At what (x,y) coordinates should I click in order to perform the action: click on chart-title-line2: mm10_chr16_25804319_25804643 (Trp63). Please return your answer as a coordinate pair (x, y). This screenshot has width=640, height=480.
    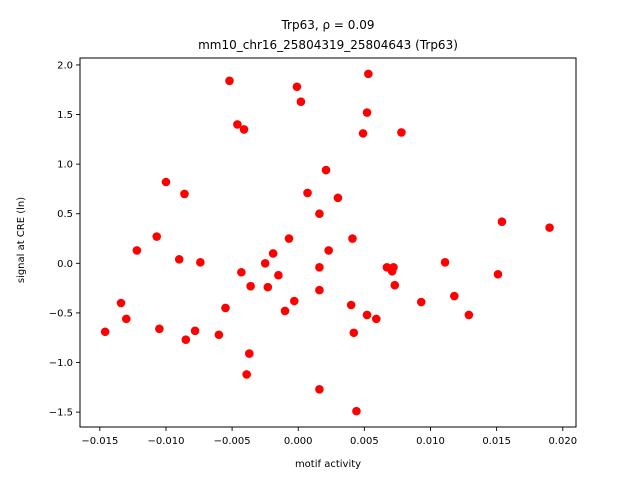
    Looking at the image, I should click on (328, 45).